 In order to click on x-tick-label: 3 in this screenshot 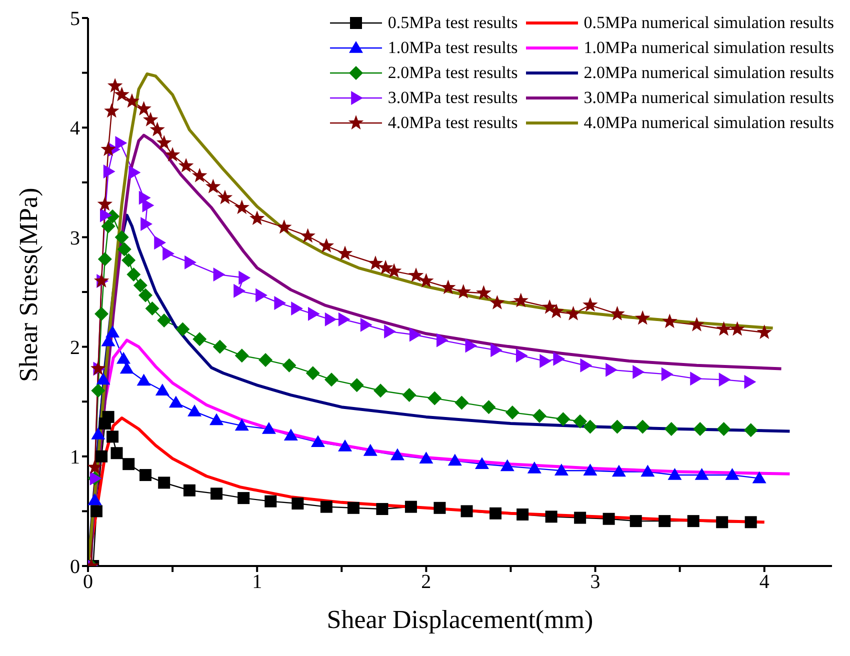, I will do `click(595, 582)`.